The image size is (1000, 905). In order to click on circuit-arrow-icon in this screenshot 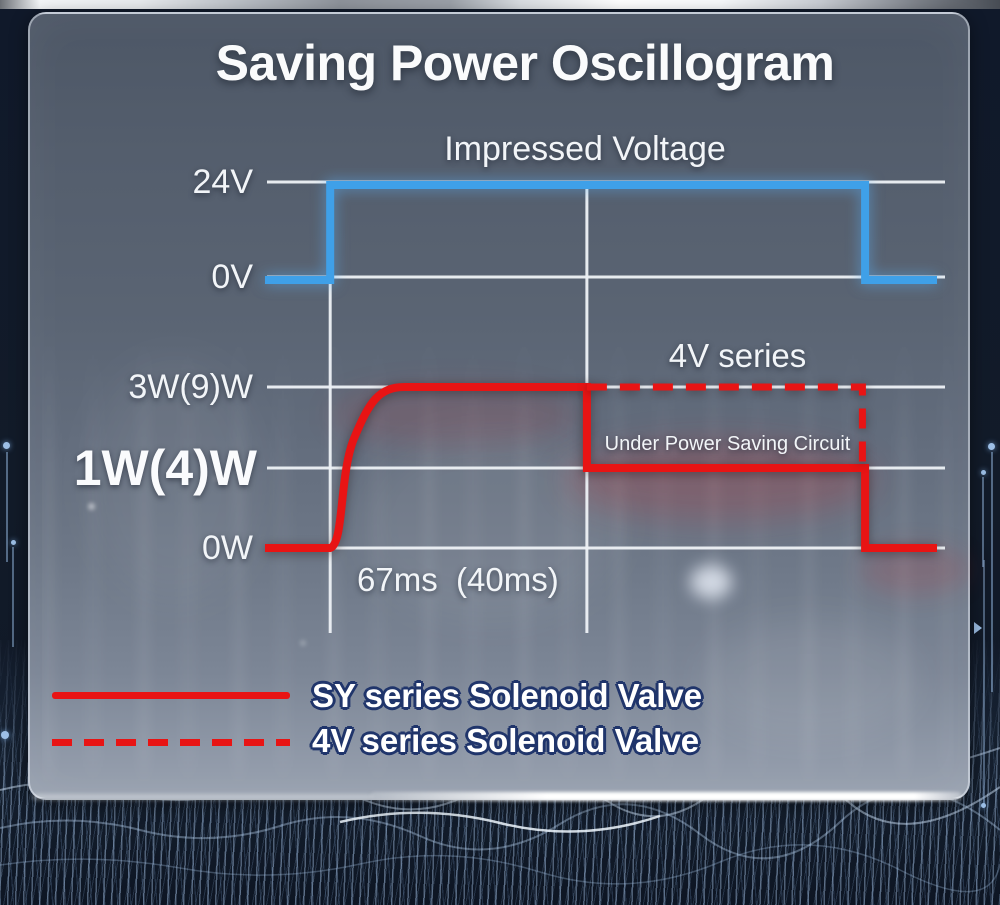, I will do `click(978, 628)`.